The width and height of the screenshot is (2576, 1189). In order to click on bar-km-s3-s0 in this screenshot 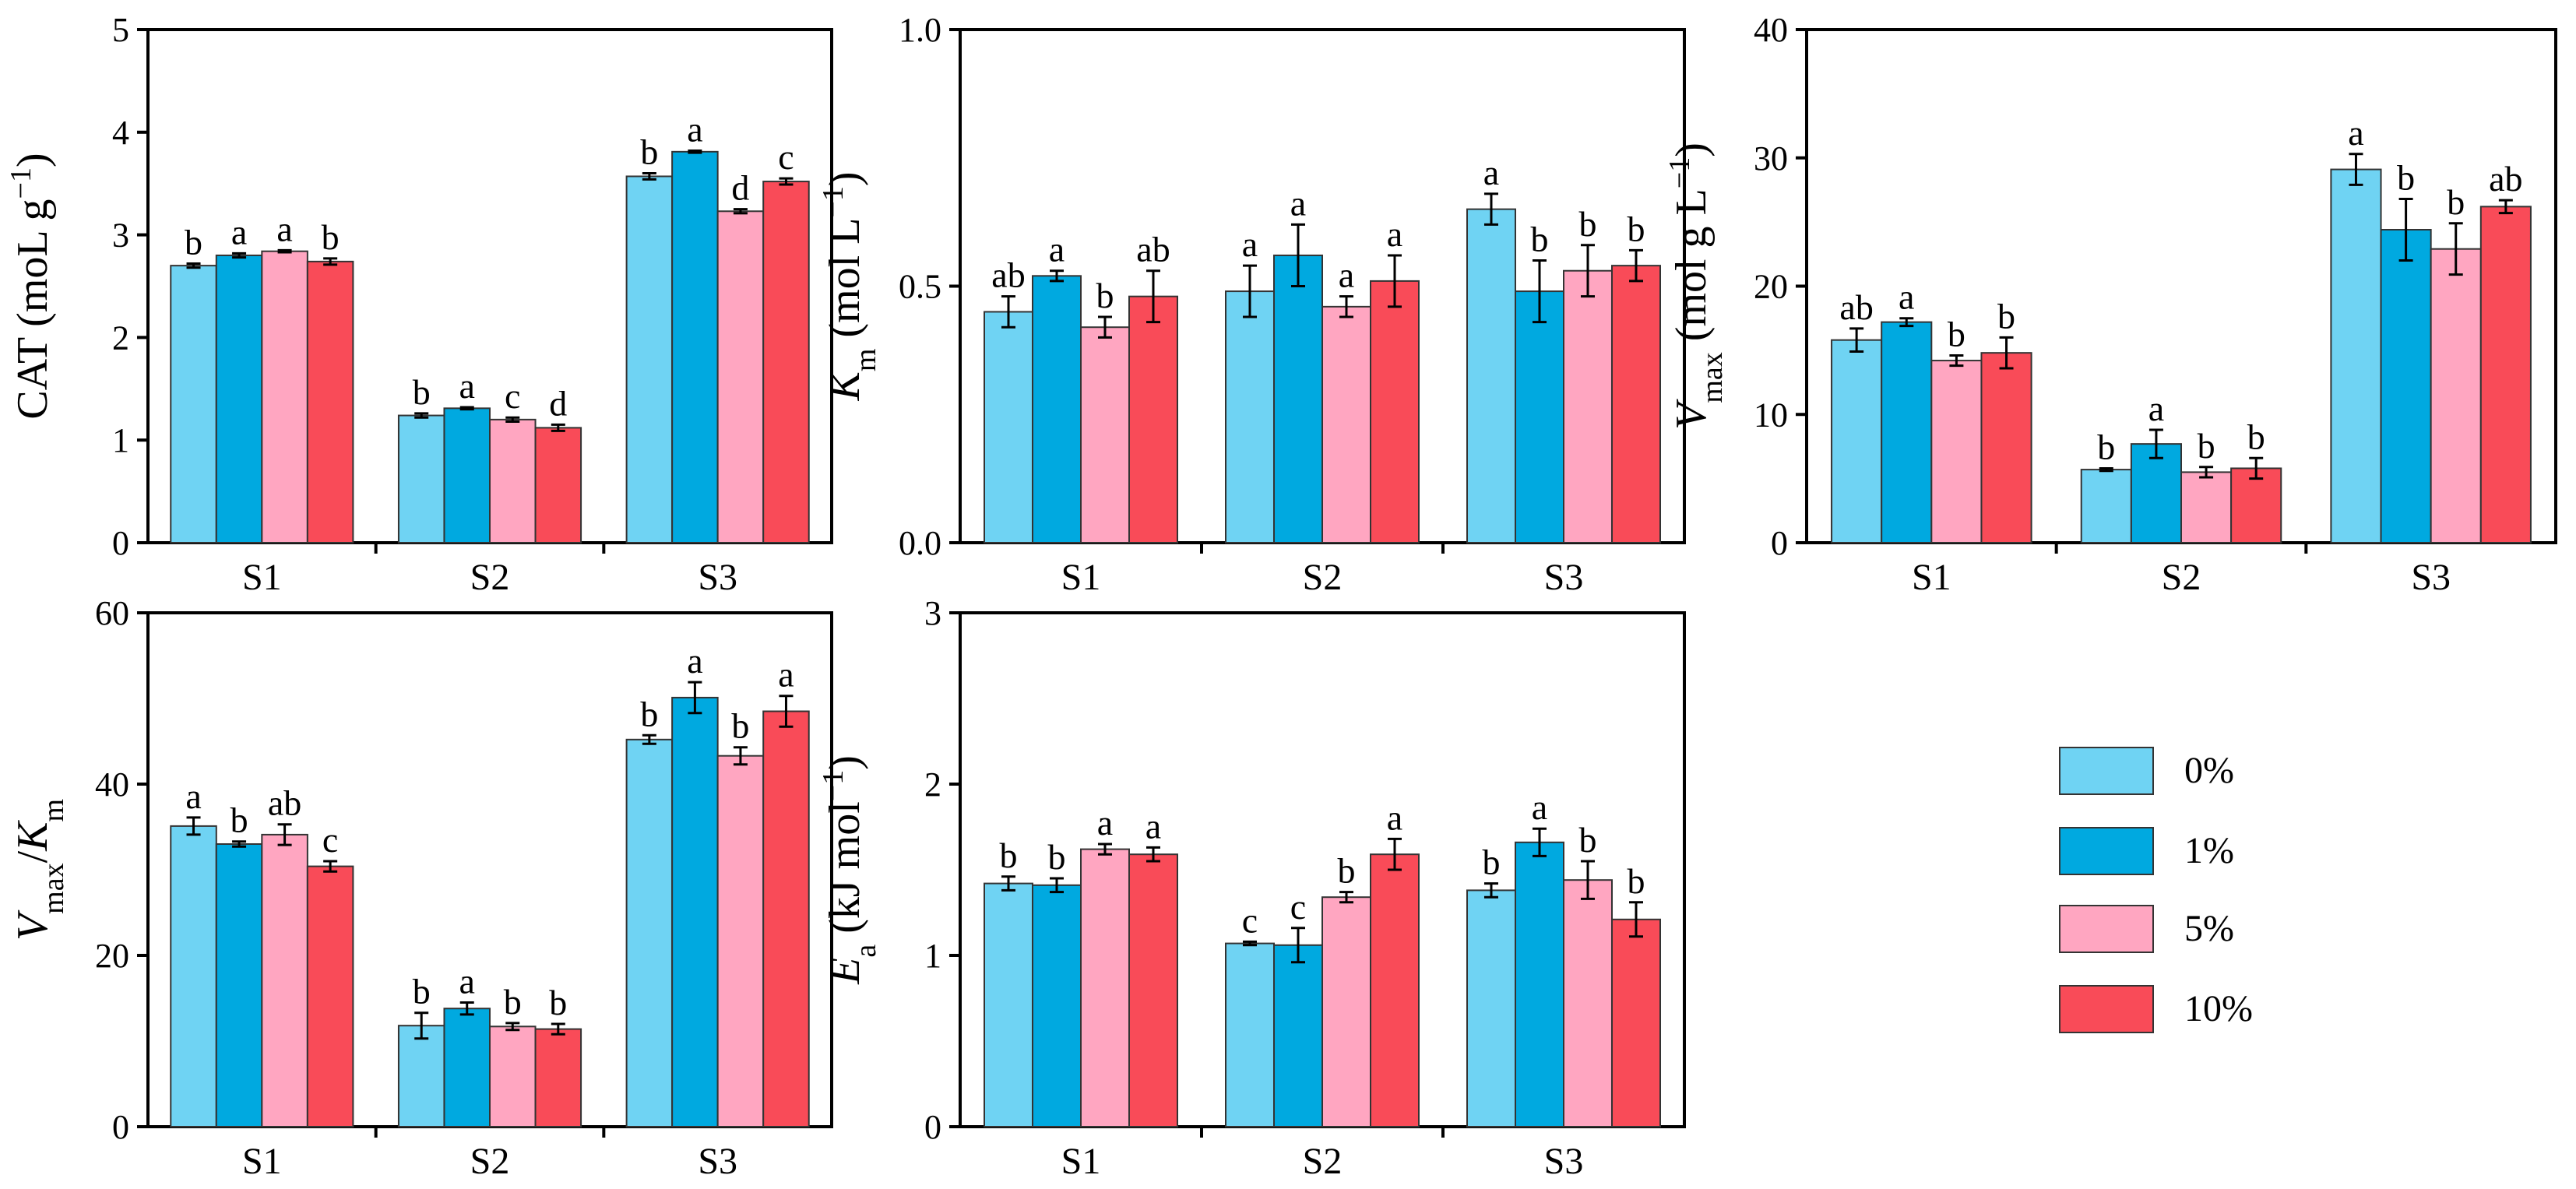, I will do `click(1491, 375)`.